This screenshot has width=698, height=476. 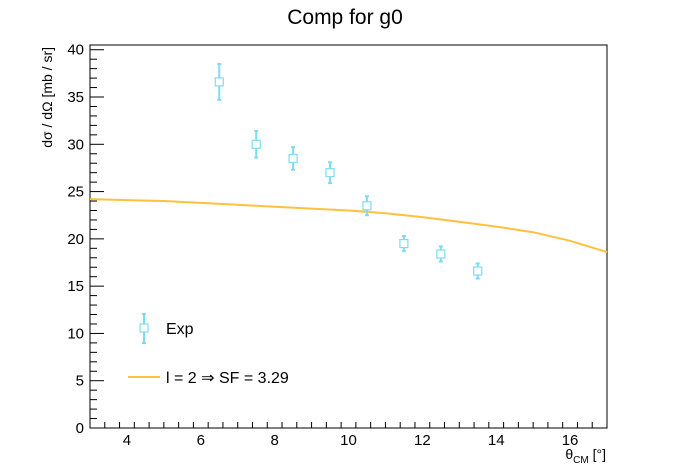 I want to click on y-tick-label: 20, so click(x=75, y=239).